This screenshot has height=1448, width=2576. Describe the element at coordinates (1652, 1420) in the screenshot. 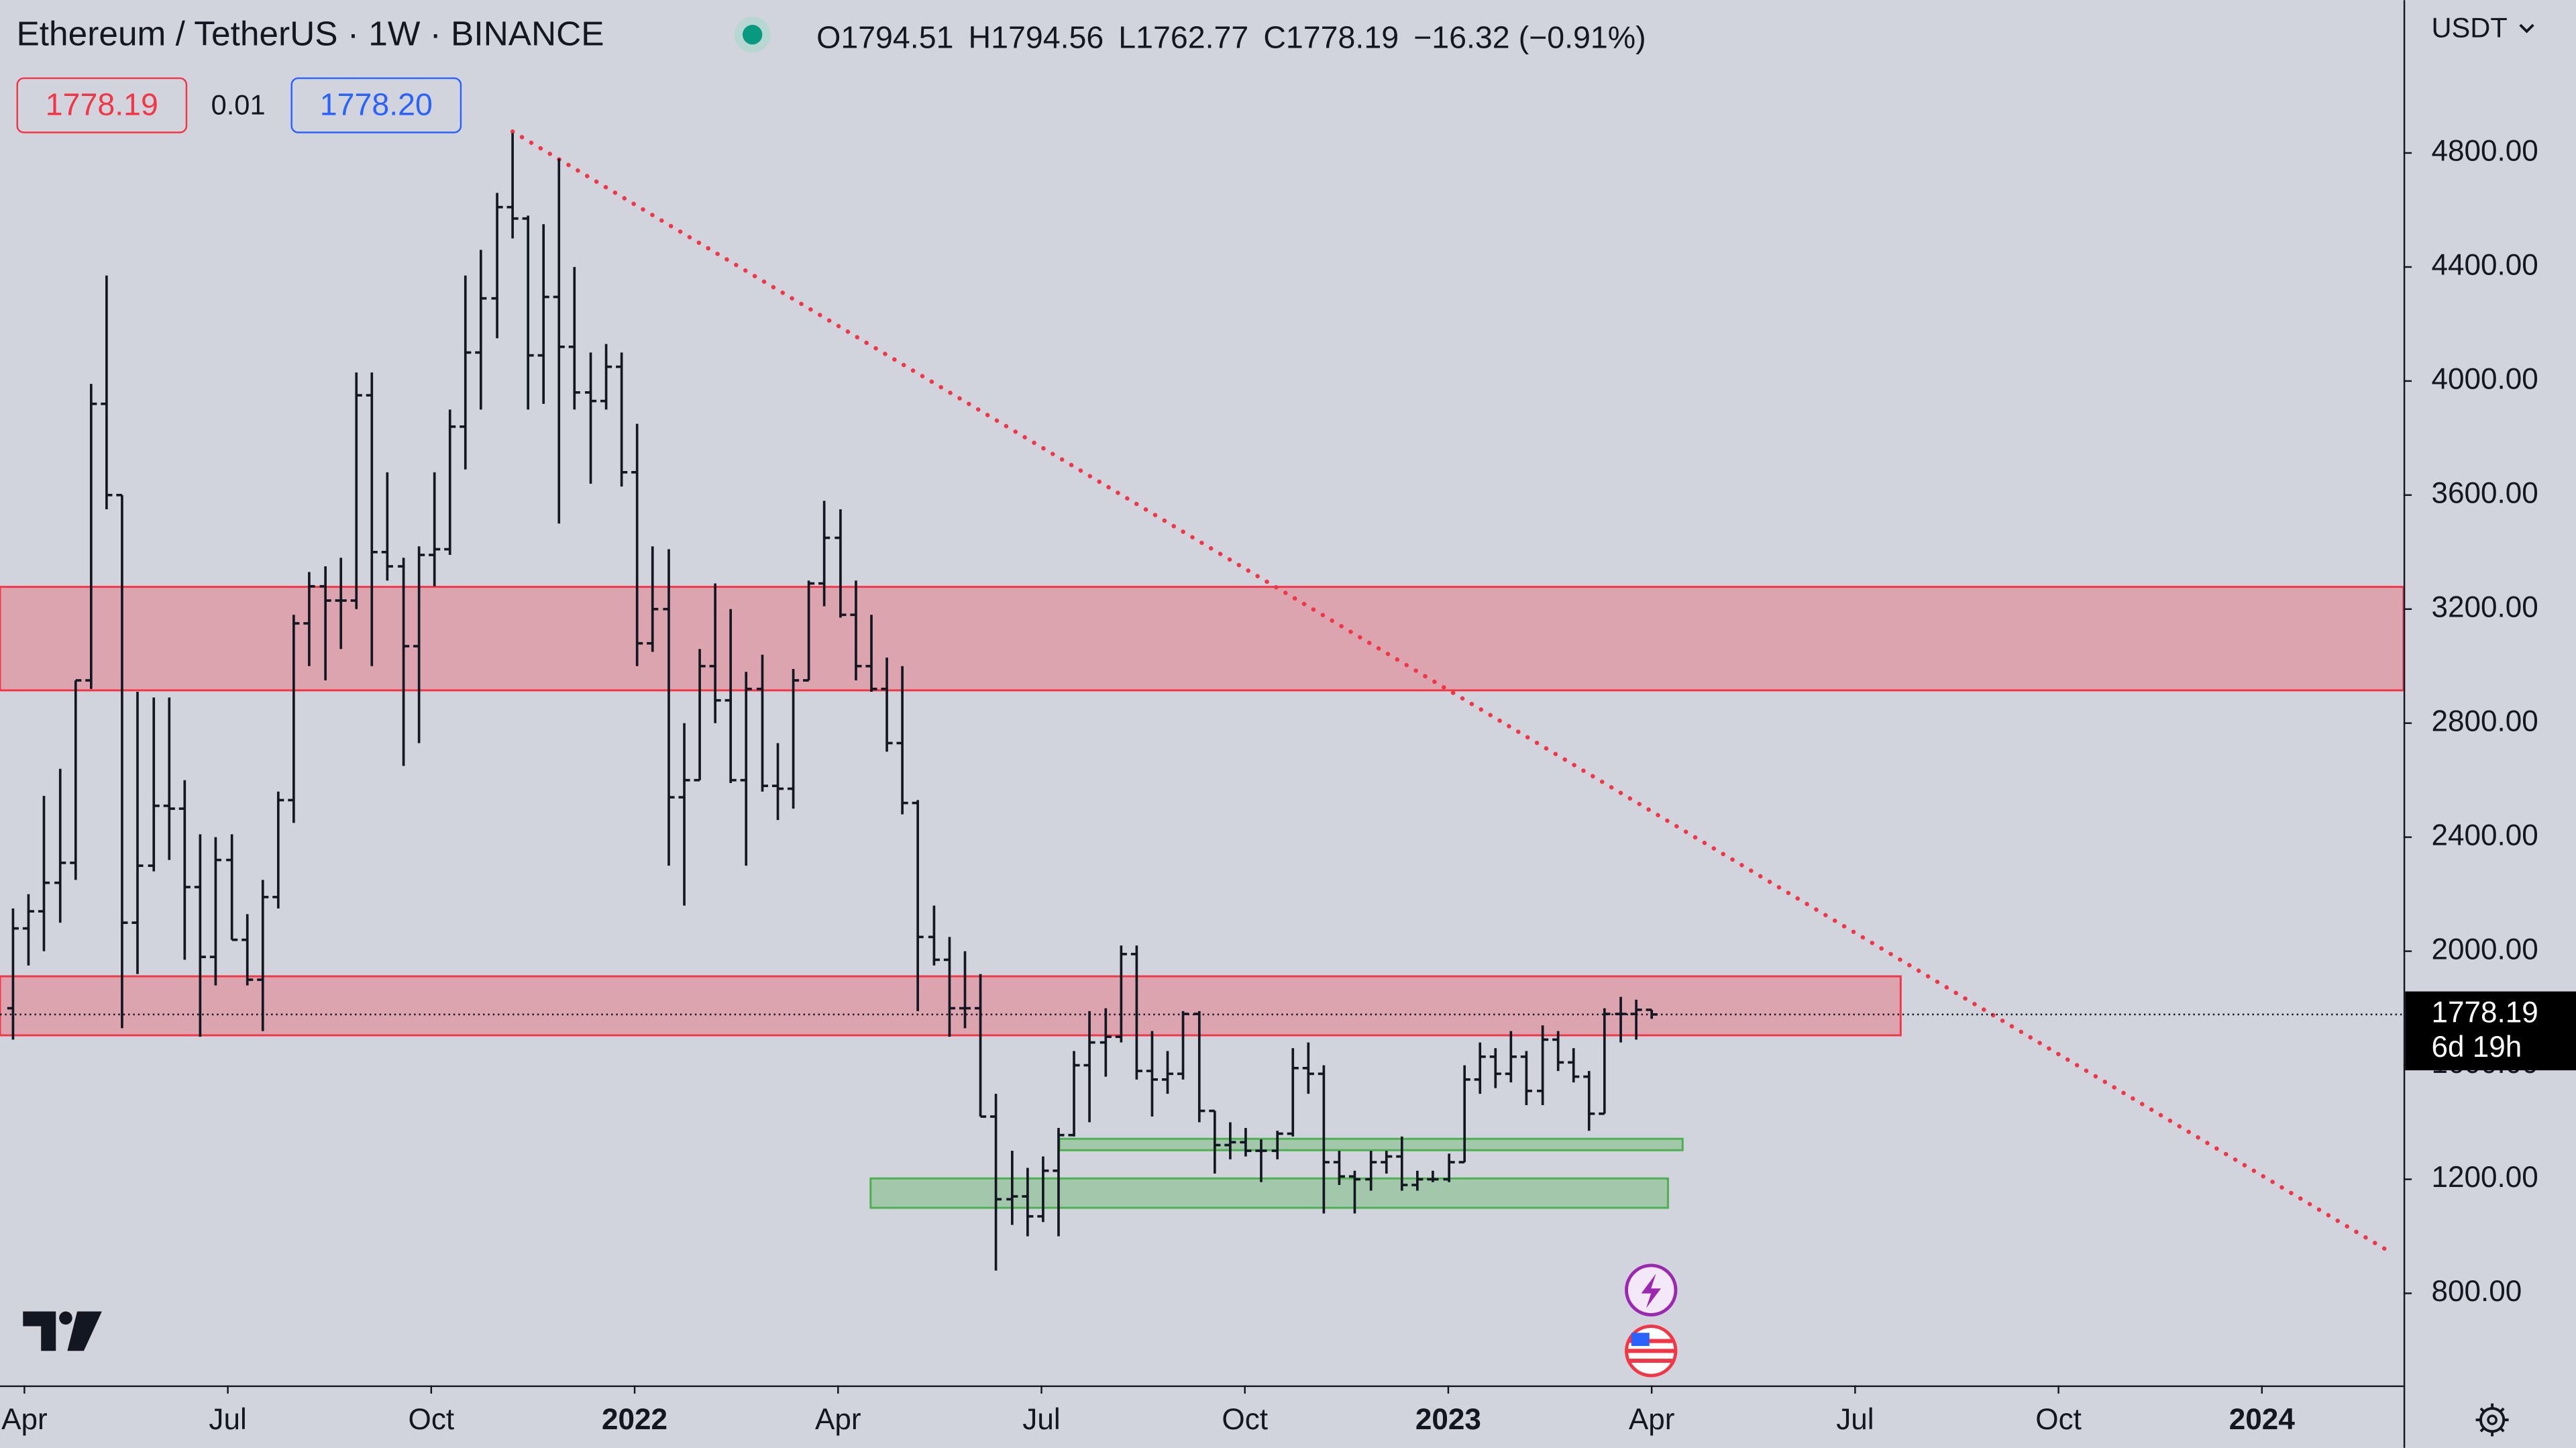

I see `x-tick-label: Apr` at that location.